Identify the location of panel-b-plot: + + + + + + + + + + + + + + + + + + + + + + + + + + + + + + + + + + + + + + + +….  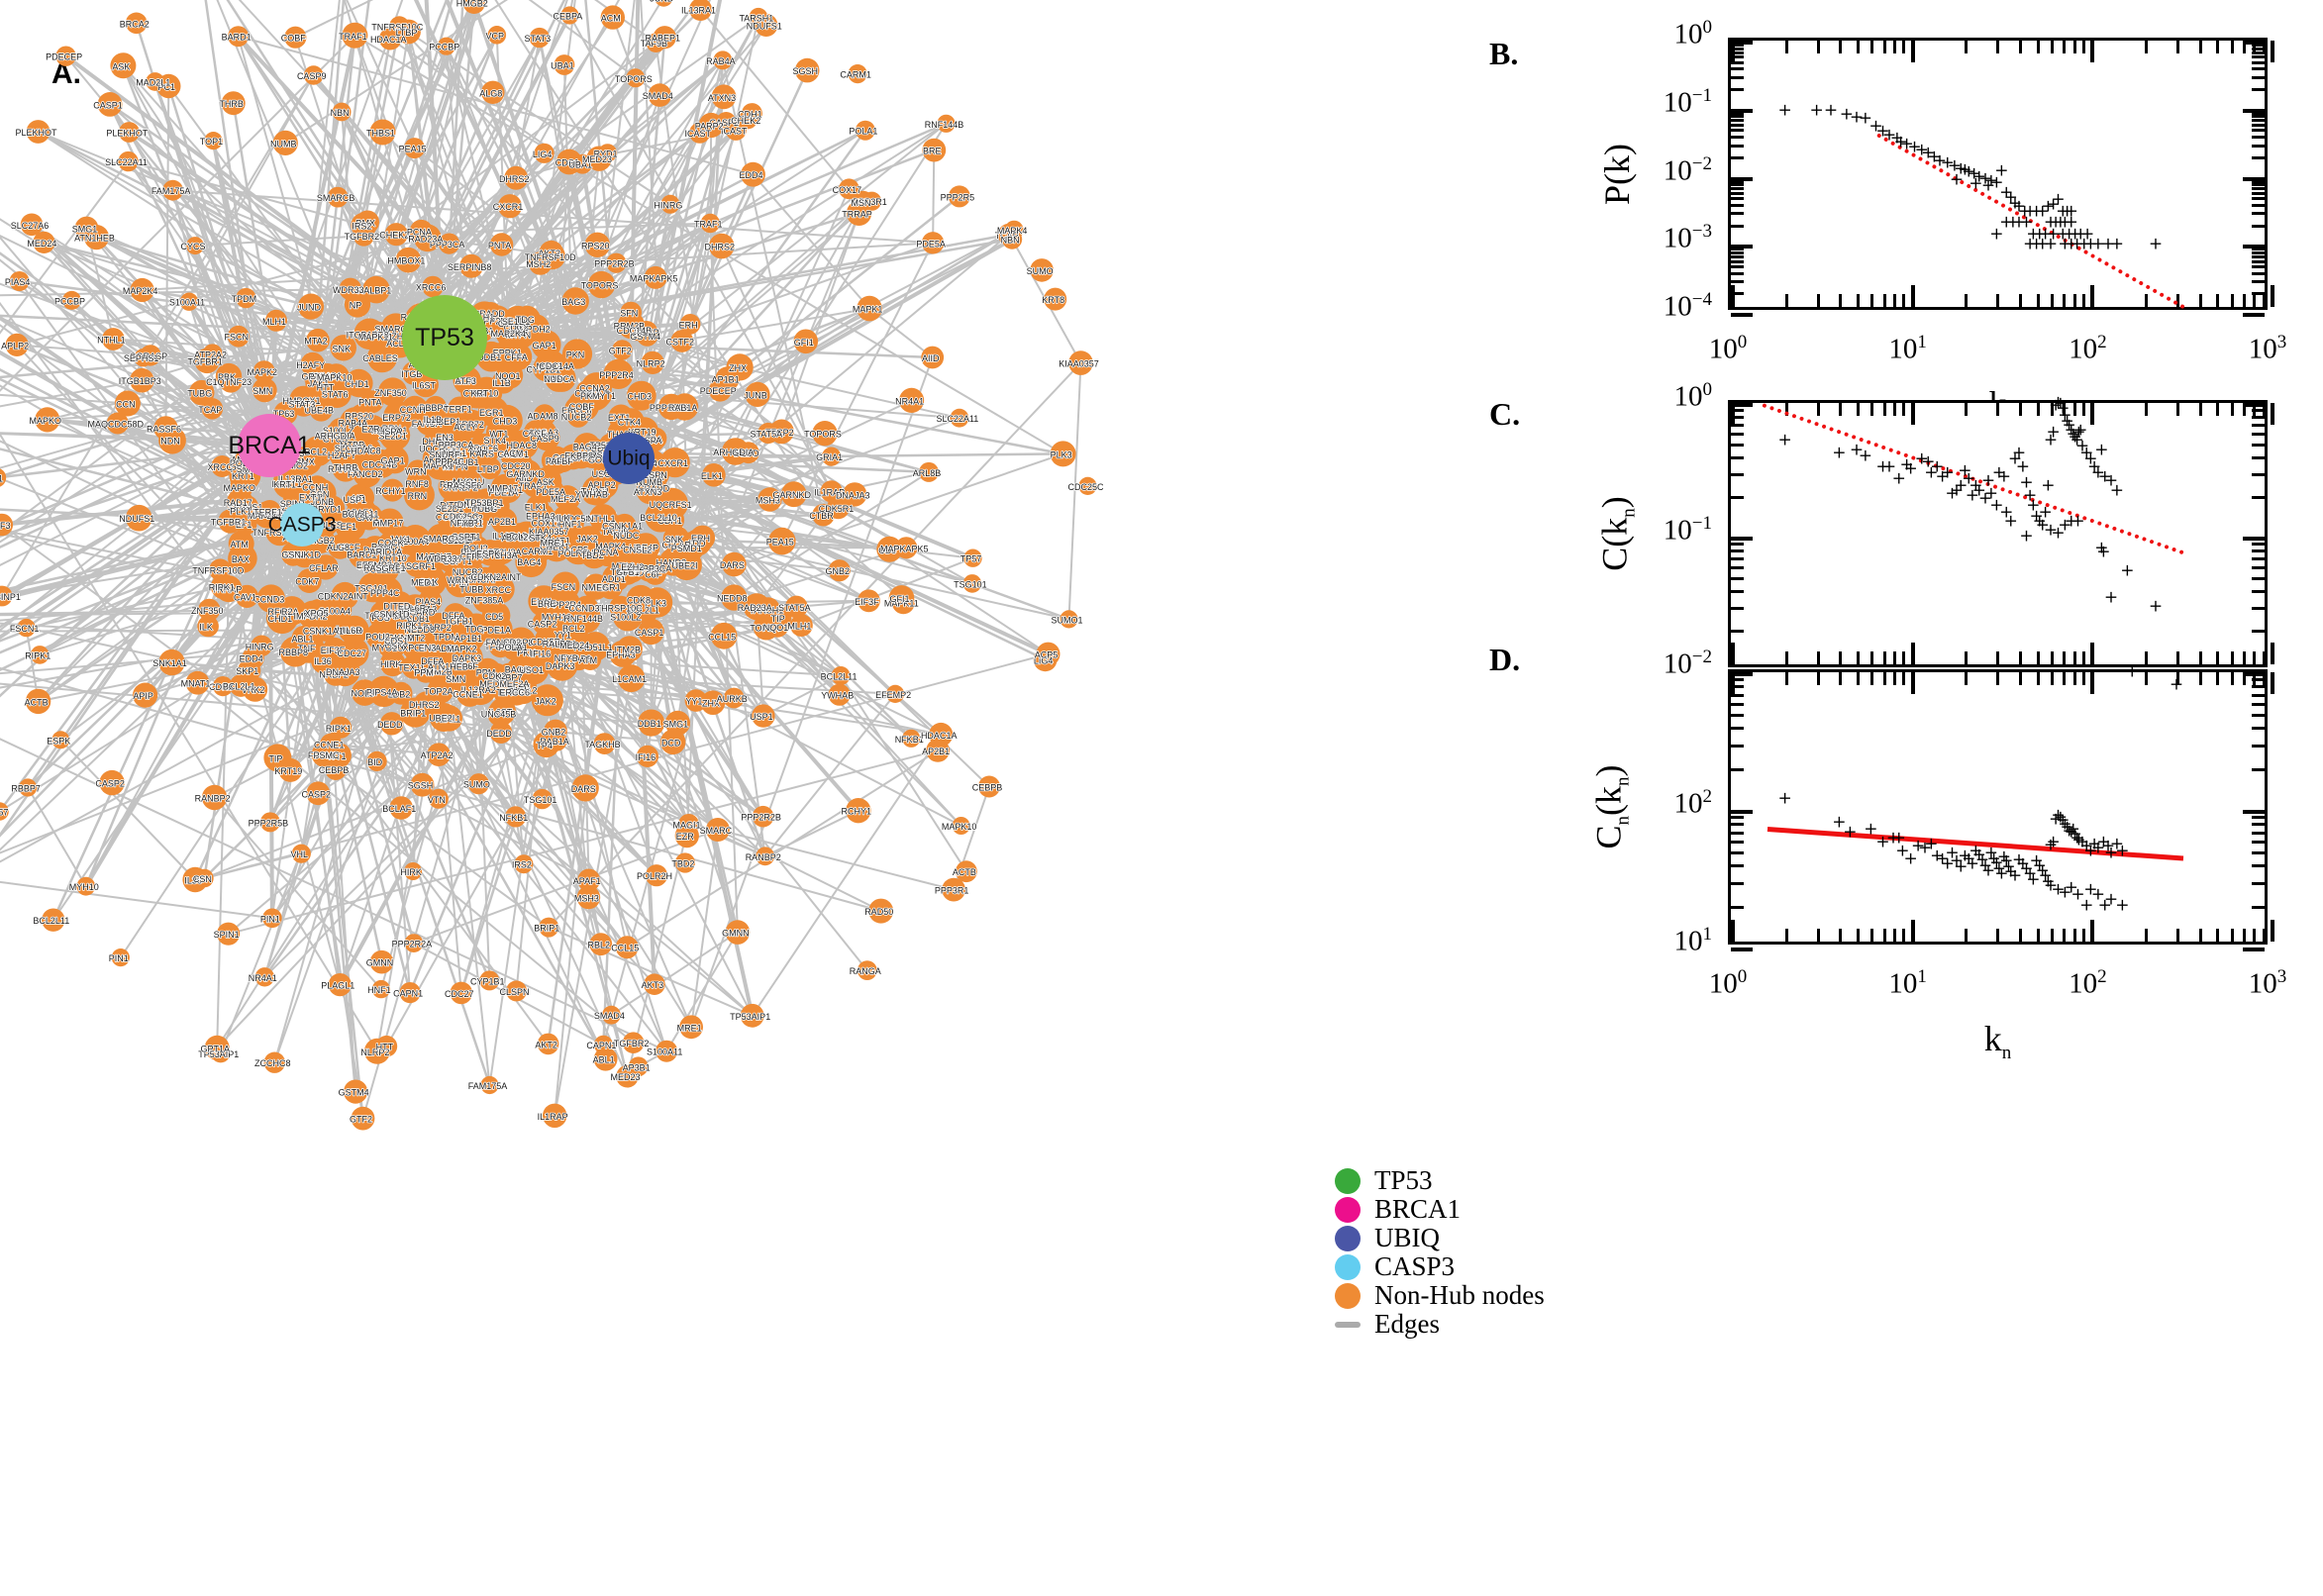
(1941, 220).